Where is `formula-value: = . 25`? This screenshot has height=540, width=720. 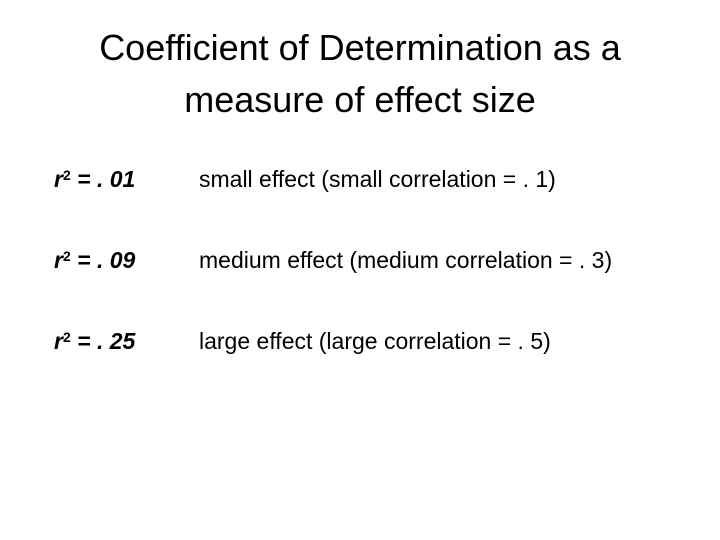
formula-value: = . 25 is located at coordinates (103, 341).